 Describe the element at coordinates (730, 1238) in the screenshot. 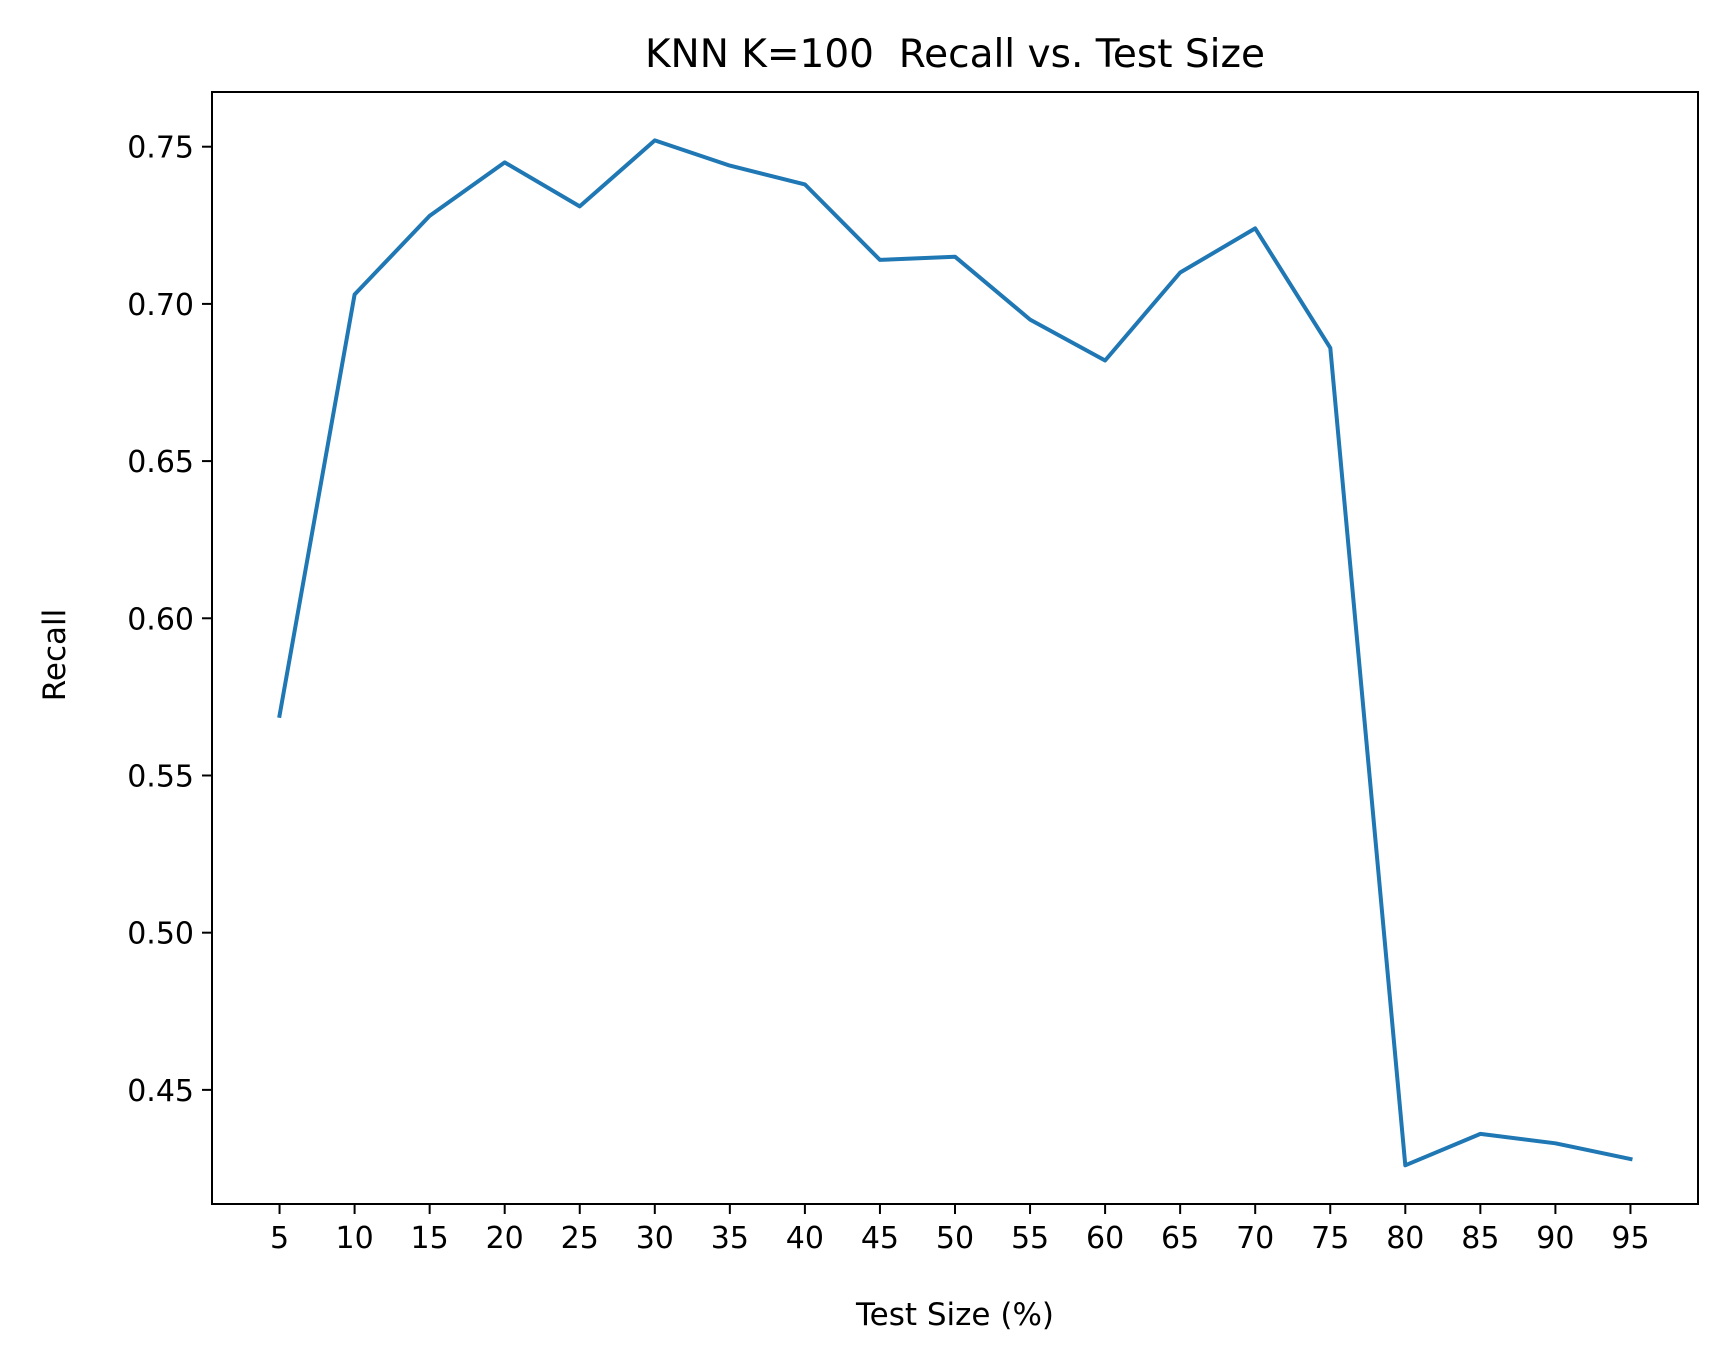

I see `x-tick-label: 35` at that location.